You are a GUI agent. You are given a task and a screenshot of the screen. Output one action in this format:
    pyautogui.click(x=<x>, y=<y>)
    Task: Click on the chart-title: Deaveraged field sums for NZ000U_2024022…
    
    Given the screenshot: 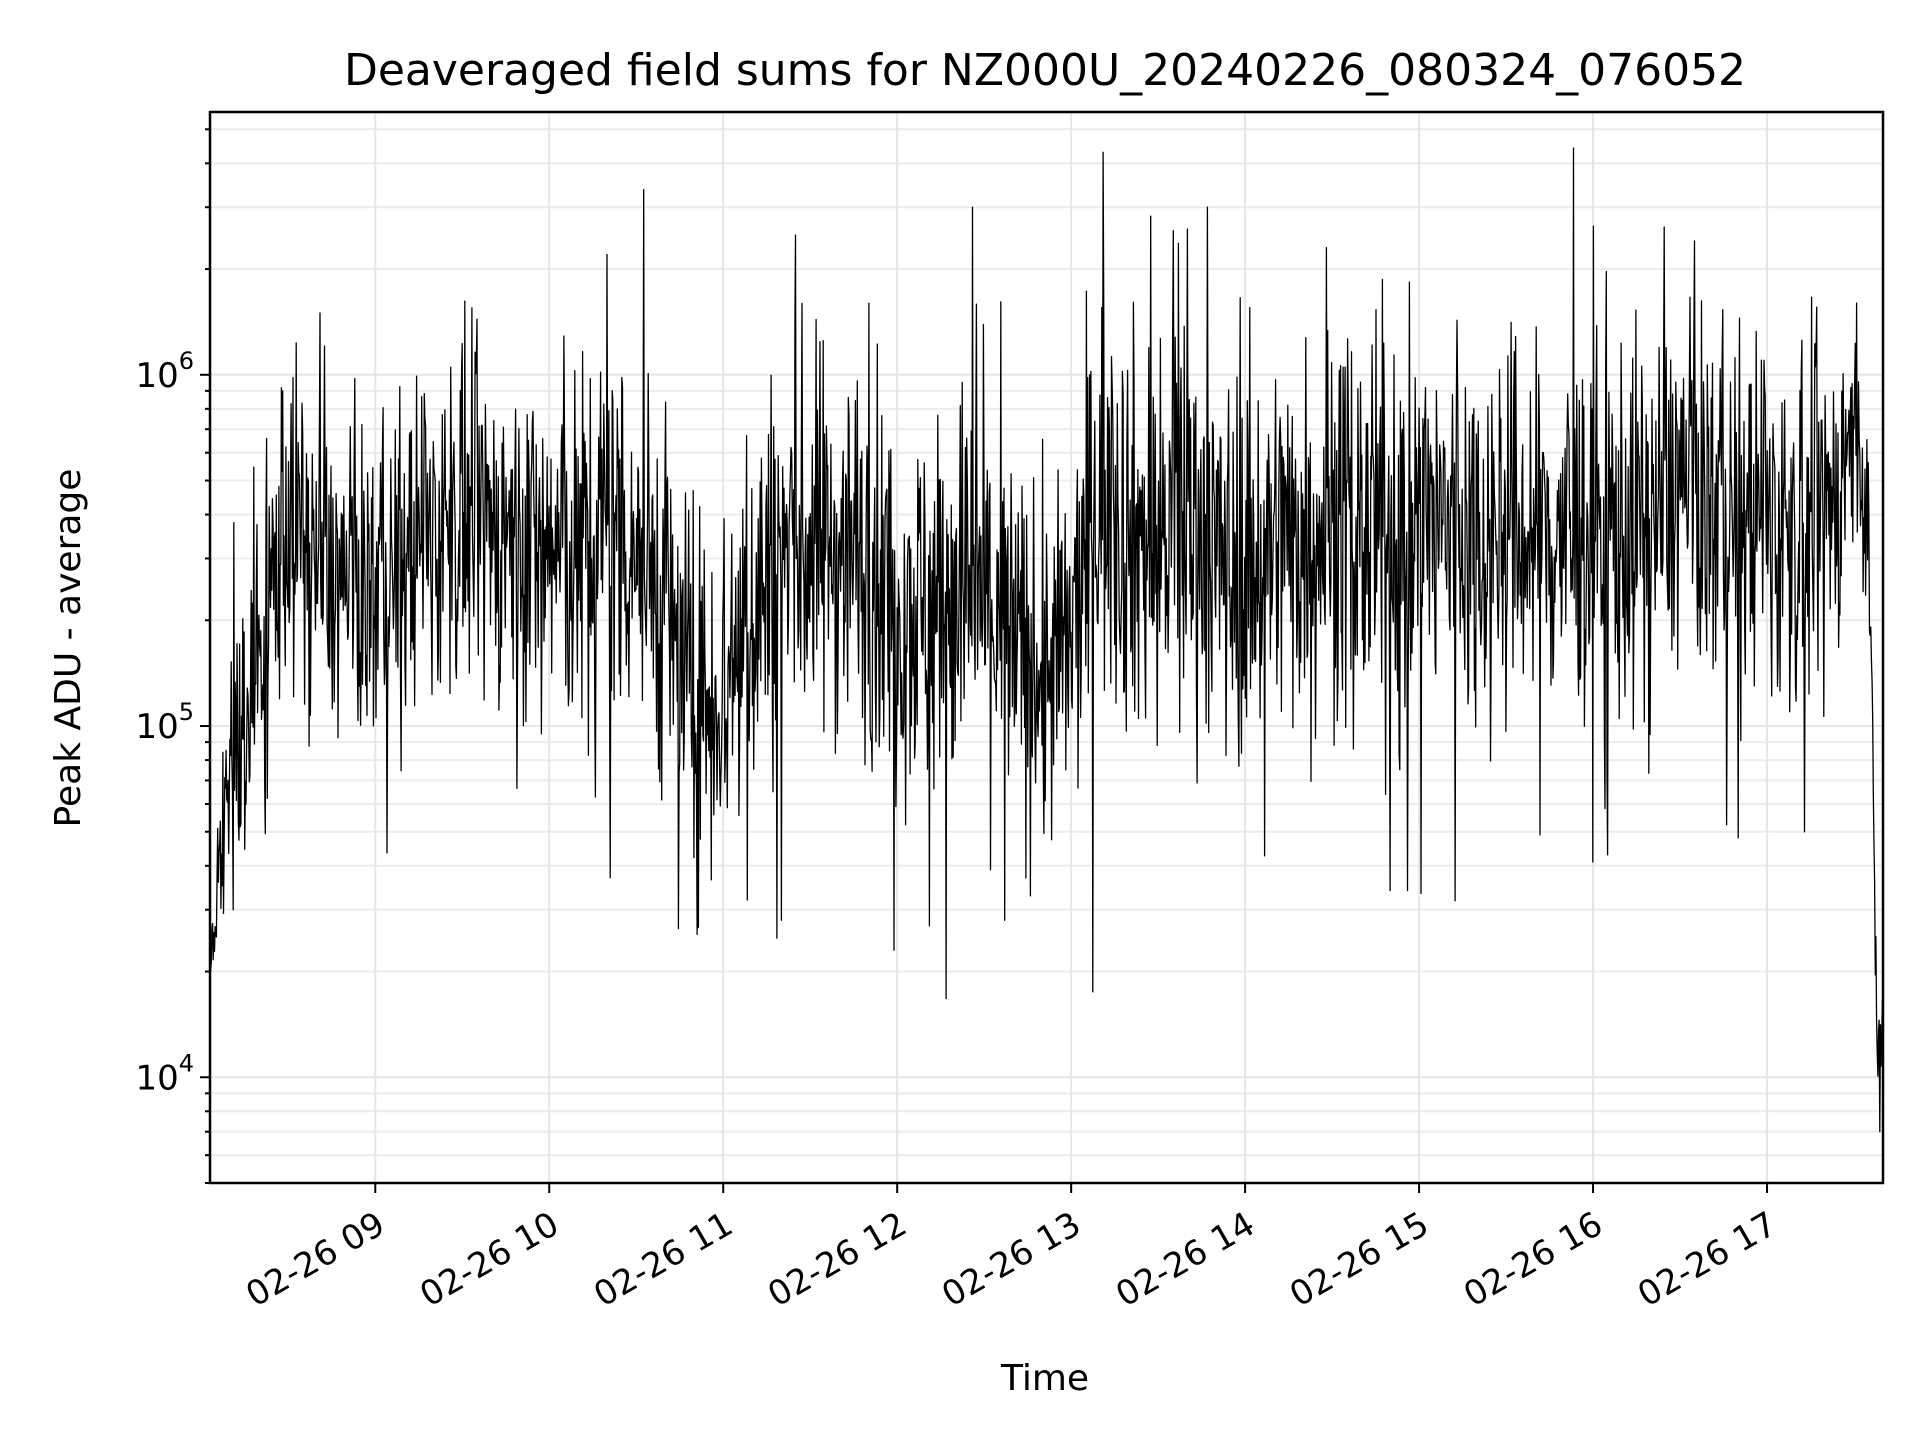 What is the action you would take?
    pyautogui.click(x=1045, y=70)
    